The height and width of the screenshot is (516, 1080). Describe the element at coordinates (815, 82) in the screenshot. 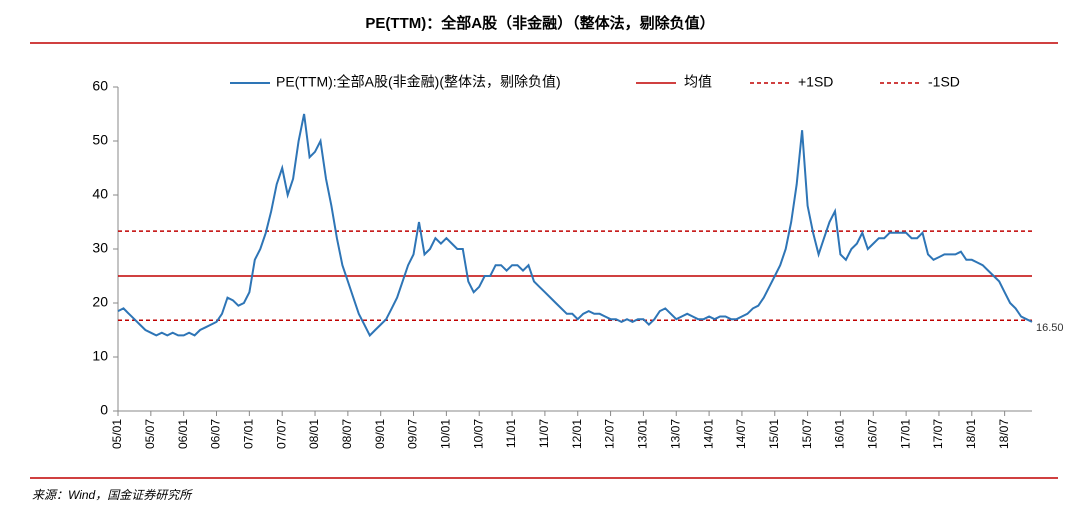

I see `legend-label: +1SD` at that location.